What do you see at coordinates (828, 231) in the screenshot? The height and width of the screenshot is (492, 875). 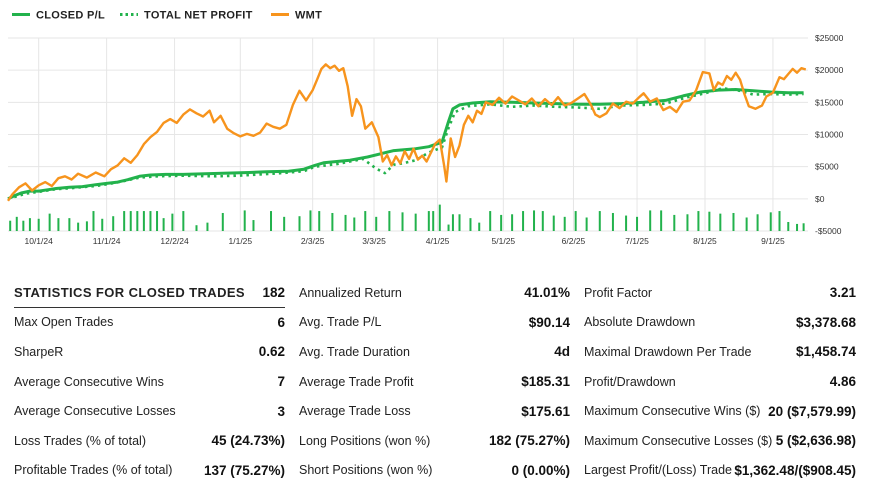 I see `y-tick-label: -$5000` at bounding box center [828, 231].